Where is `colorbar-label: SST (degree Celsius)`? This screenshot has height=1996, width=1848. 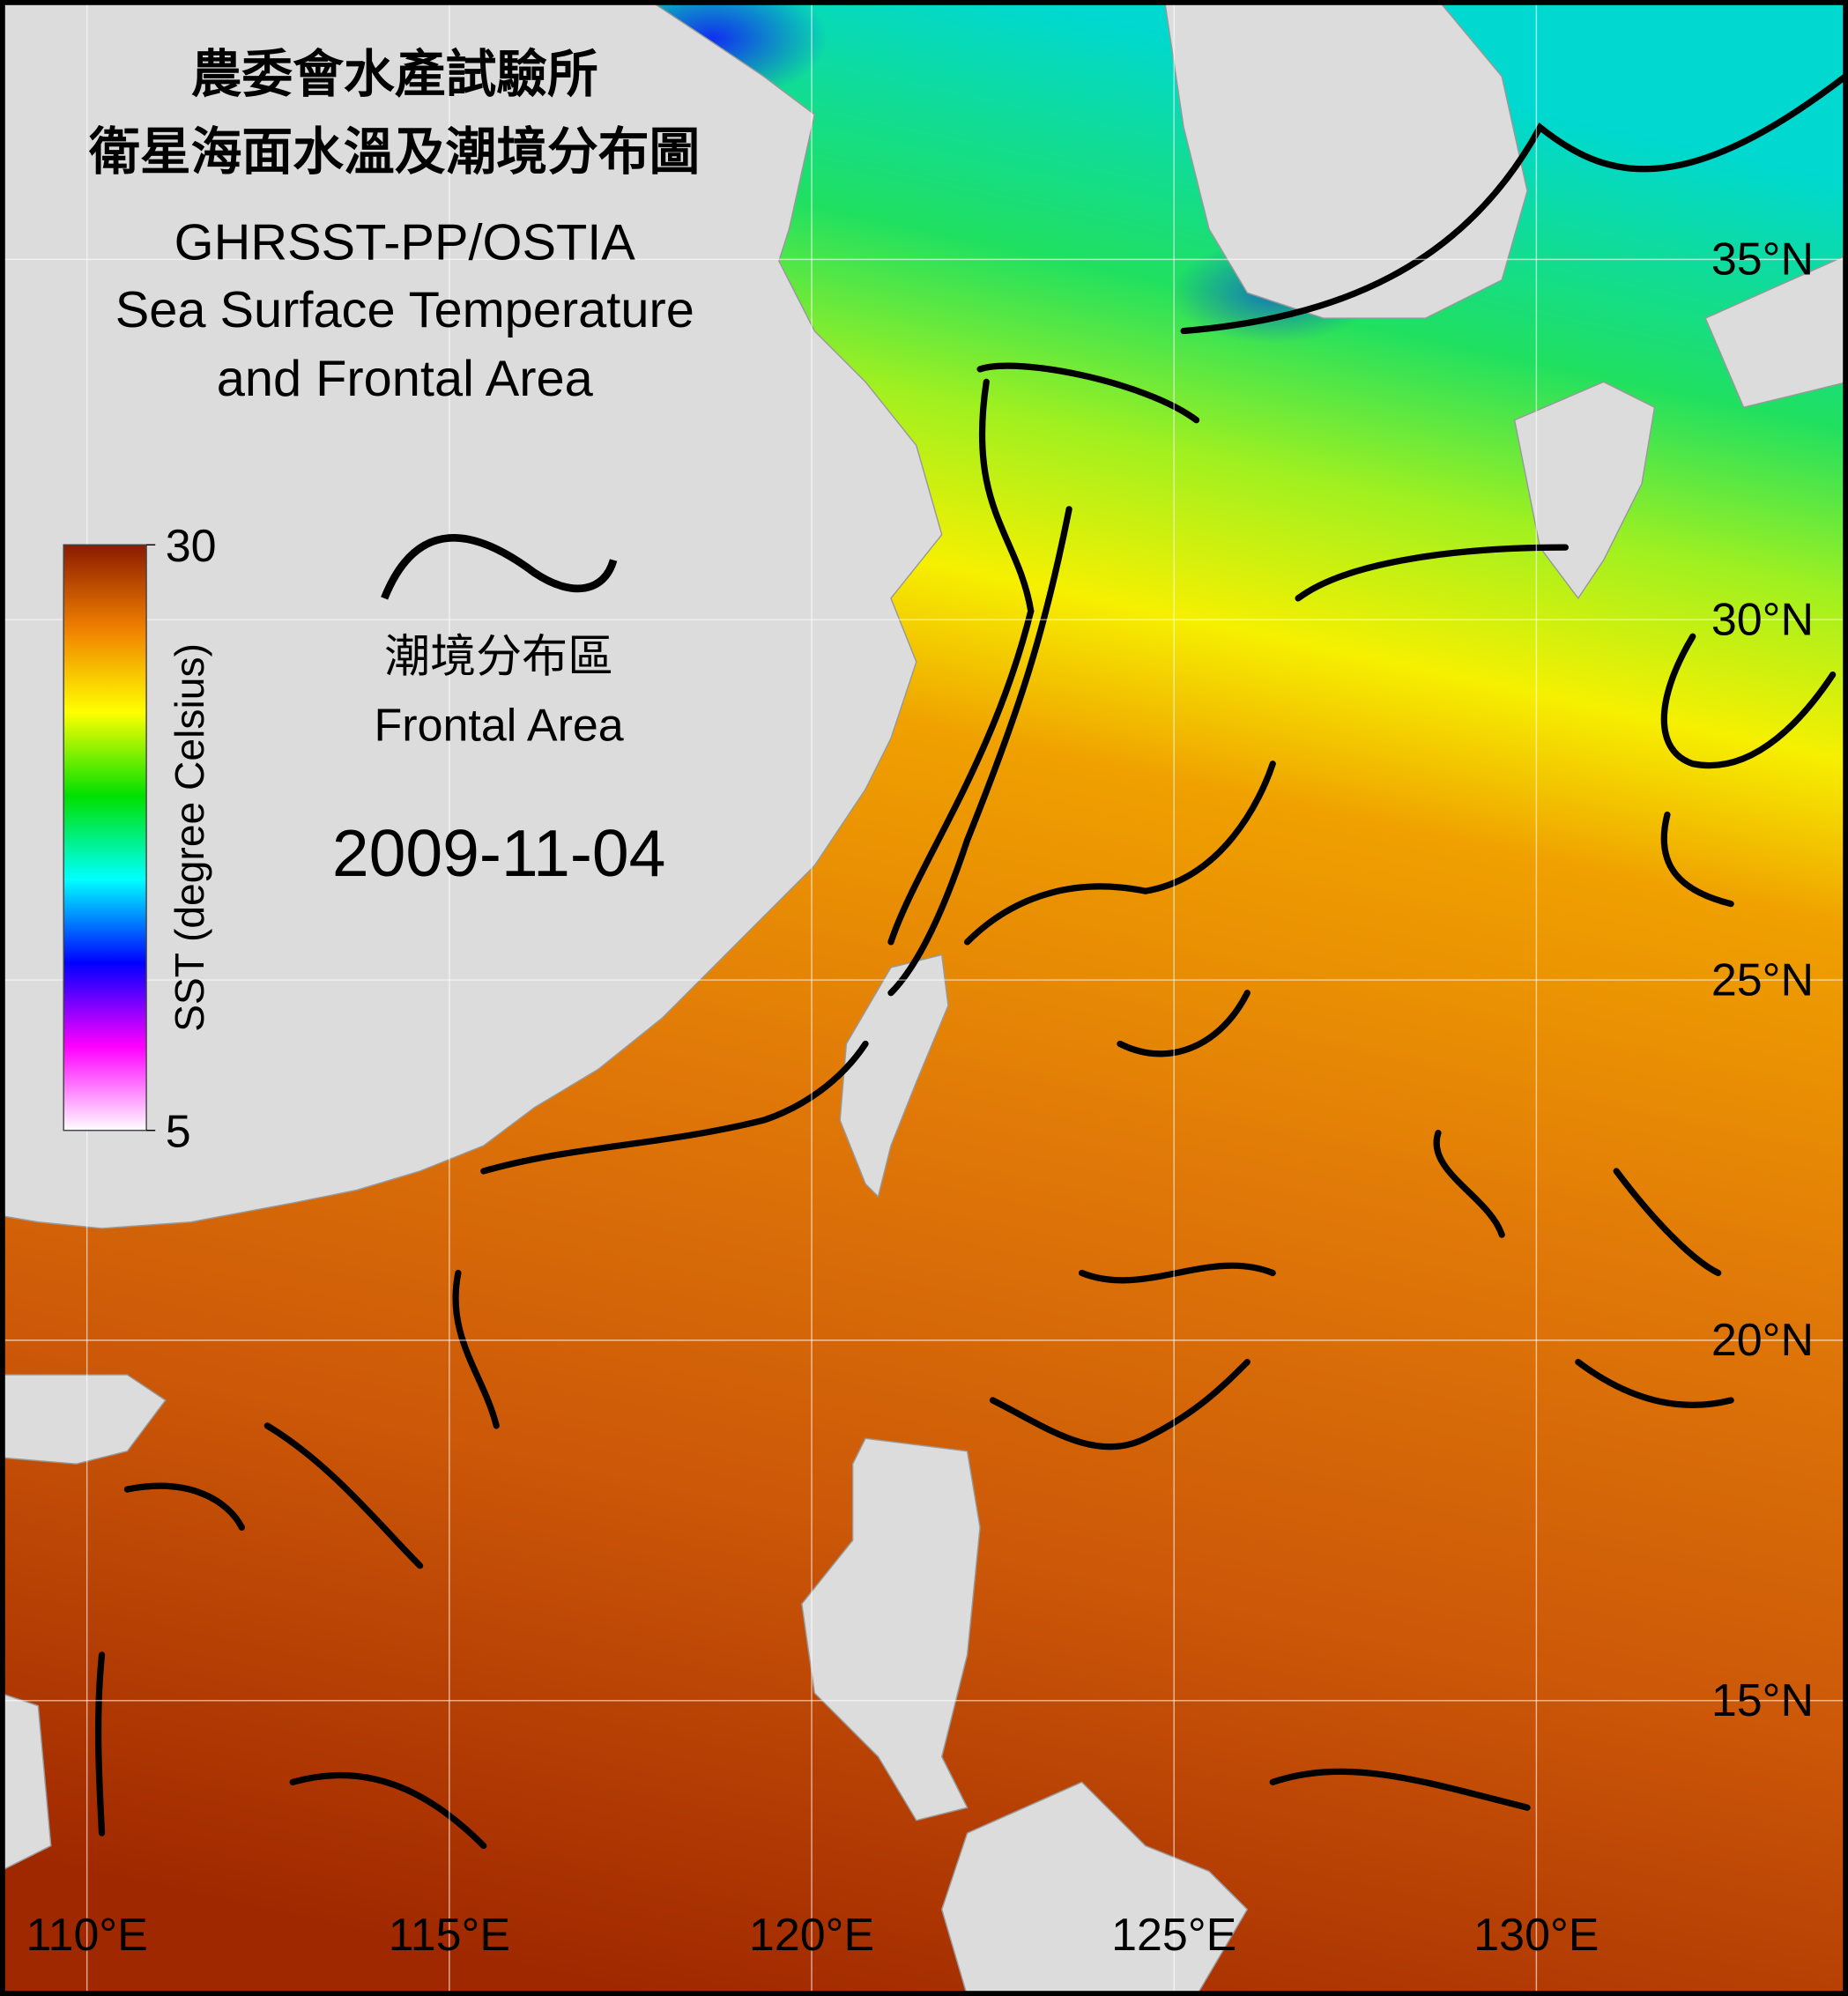 colorbar-label: SST (degree Celsius) is located at coordinates (189, 837).